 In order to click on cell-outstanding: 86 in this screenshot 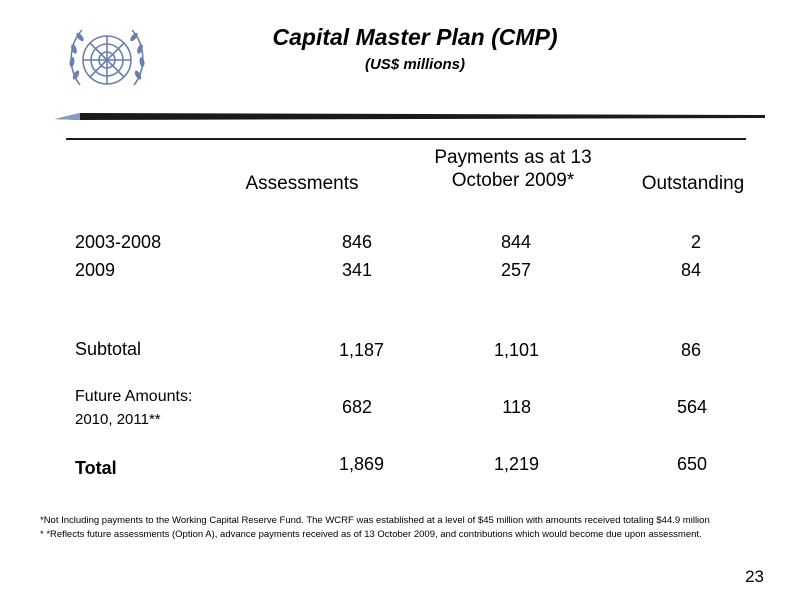, I will do `click(690, 350)`.